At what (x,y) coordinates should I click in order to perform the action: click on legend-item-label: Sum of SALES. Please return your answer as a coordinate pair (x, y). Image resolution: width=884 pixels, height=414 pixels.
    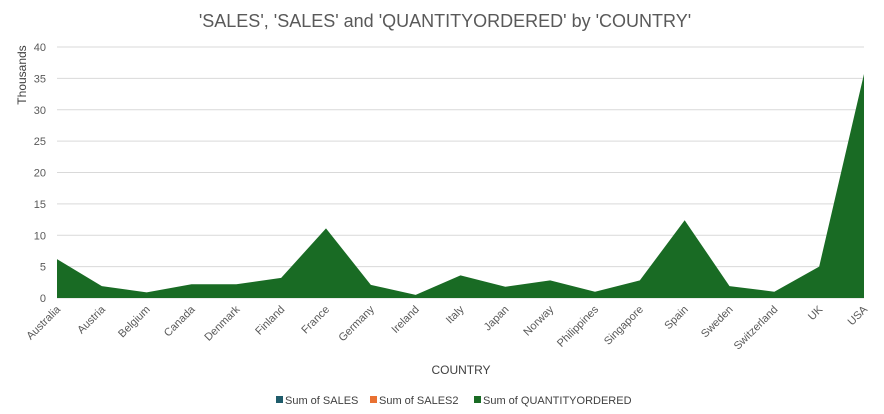
    Looking at the image, I should click on (321, 401).